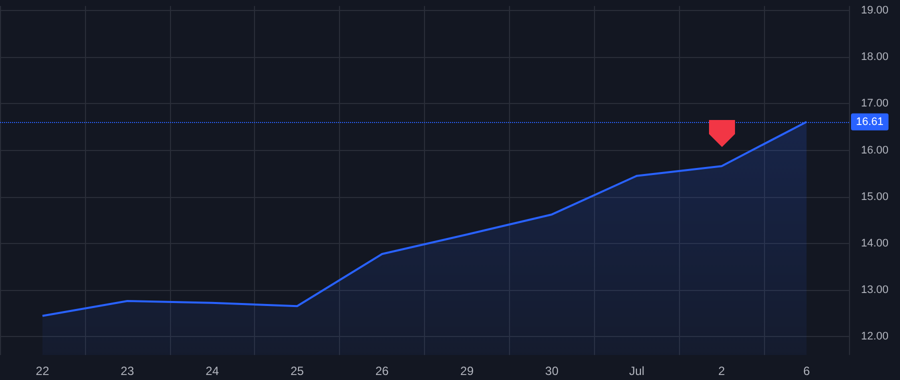 The height and width of the screenshot is (380, 900). I want to click on x-tick-label: 22, so click(43, 371).